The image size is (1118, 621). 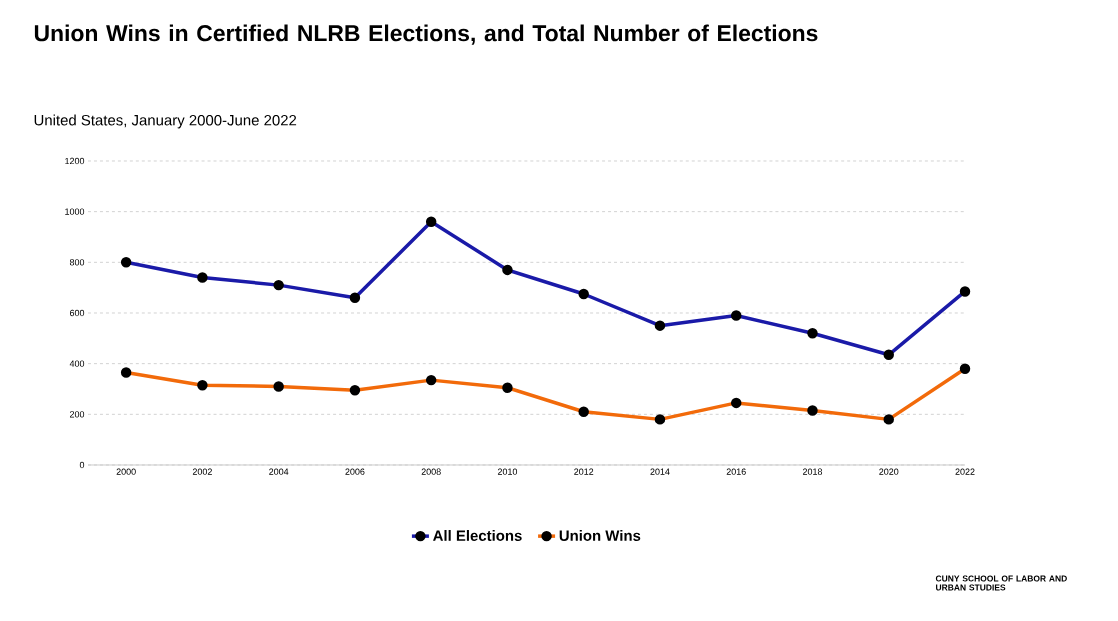 I want to click on y-tick-label: 600, so click(x=77, y=313).